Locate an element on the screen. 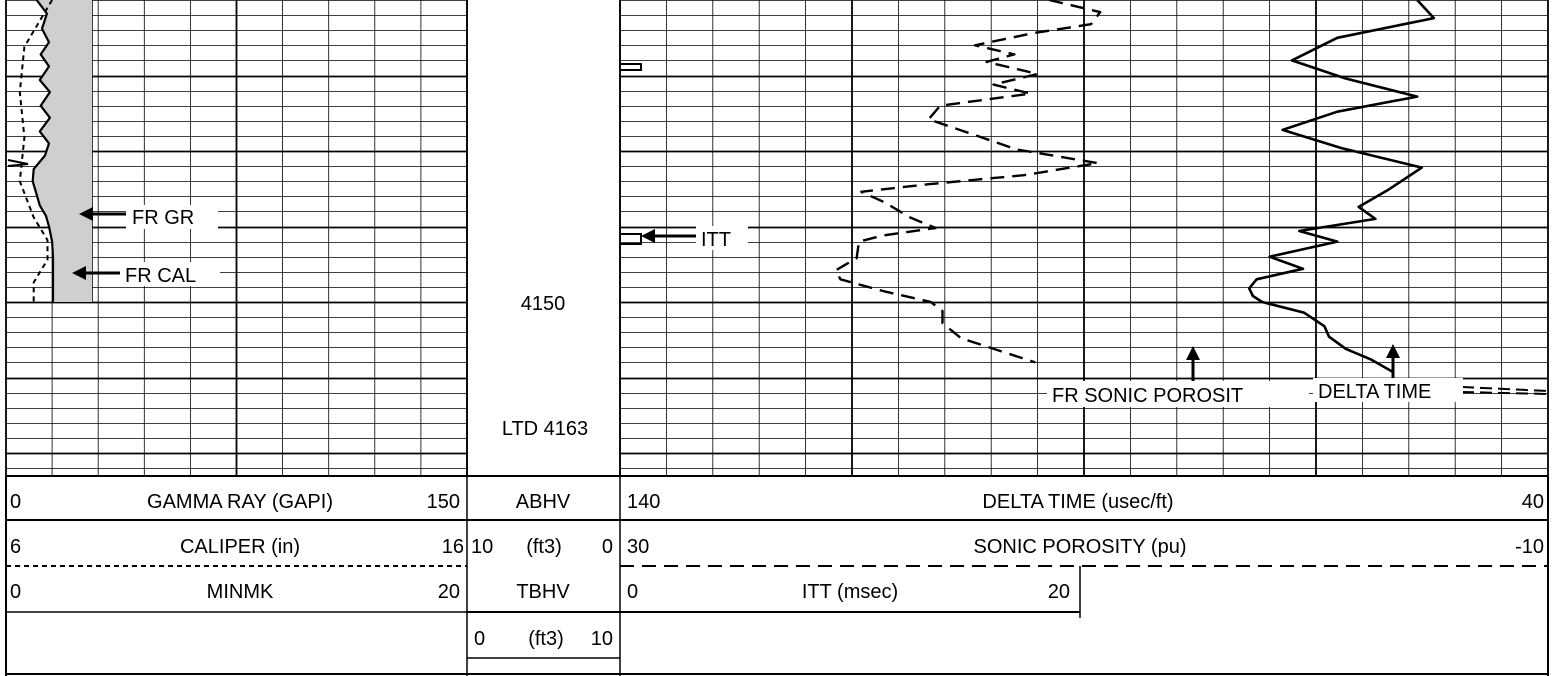 The image size is (1554, 676). itt-title: ITT (msec) is located at coordinates (850, 592).